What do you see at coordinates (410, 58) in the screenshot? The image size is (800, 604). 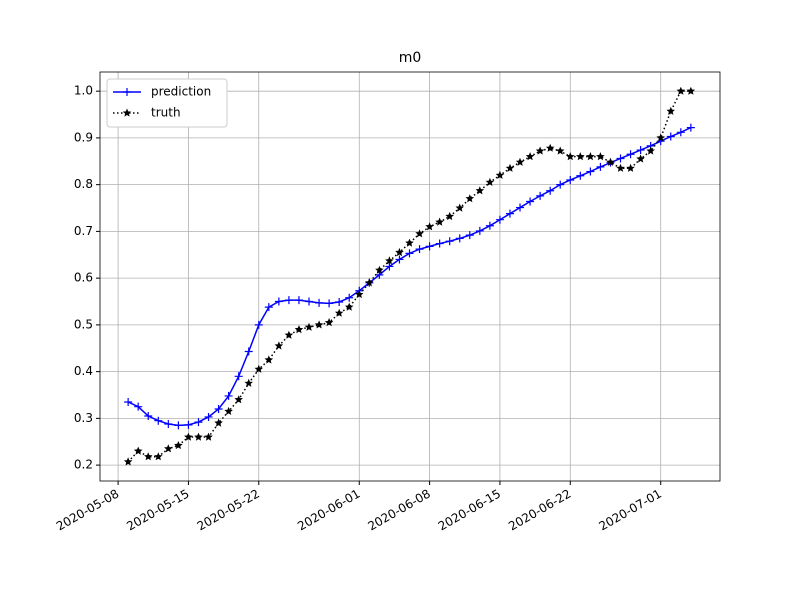 I see `chart-title: m0` at bounding box center [410, 58].